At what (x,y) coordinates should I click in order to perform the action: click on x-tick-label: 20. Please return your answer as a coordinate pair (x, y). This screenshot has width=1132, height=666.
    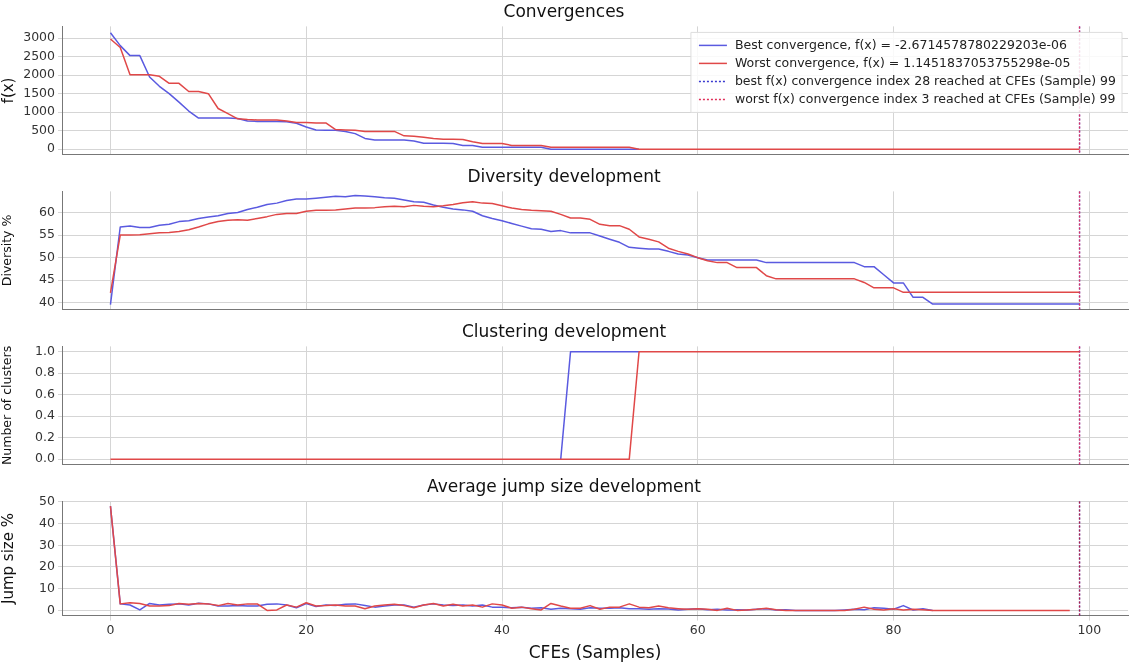
    Looking at the image, I should click on (306, 630).